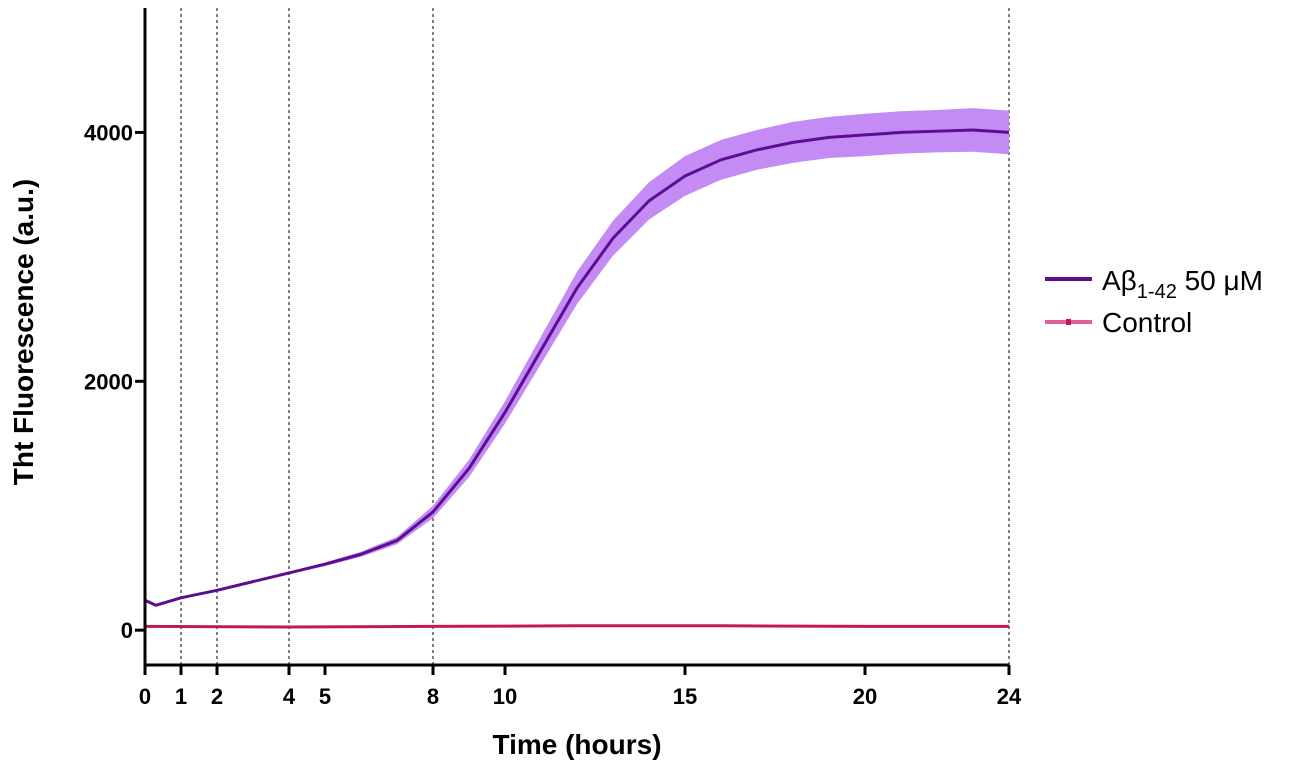 This screenshot has height=765, width=1305. I want to click on x-tick-label-8: 8, so click(433, 696).